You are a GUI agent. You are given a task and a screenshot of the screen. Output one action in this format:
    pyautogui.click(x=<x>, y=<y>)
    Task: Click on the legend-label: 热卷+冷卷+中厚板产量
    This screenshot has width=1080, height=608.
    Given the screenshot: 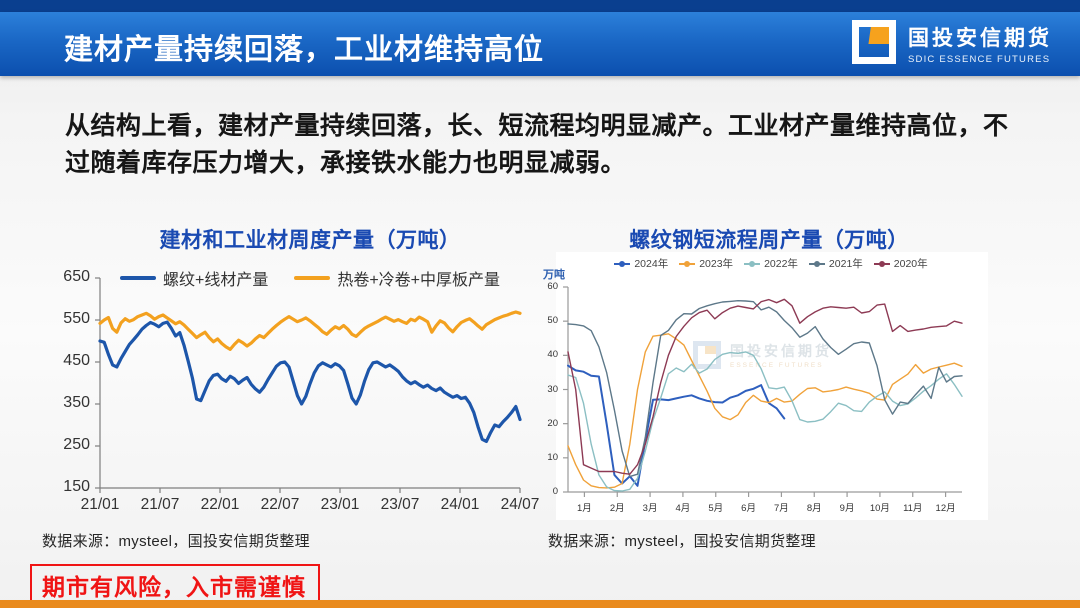 What is the action you would take?
    pyautogui.click(x=419, y=280)
    